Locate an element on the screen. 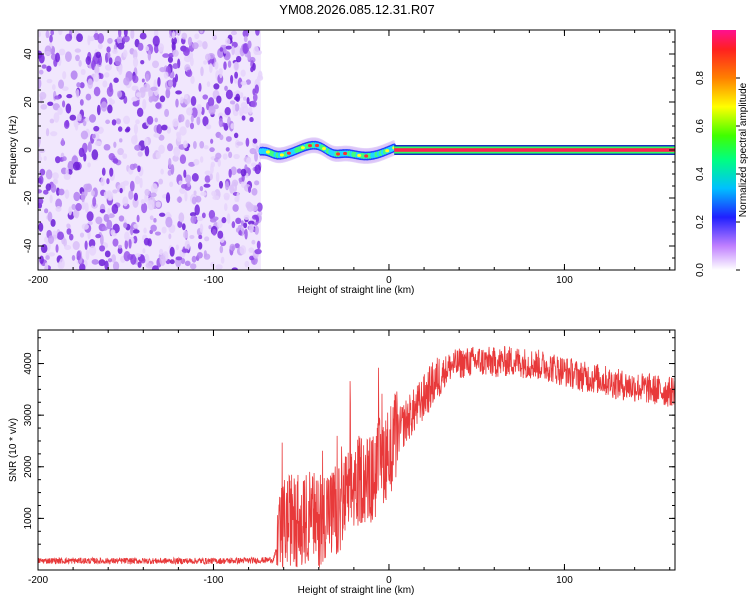 This screenshot has height=600, width=750. onset-peak is located at coordinates (359, 155).